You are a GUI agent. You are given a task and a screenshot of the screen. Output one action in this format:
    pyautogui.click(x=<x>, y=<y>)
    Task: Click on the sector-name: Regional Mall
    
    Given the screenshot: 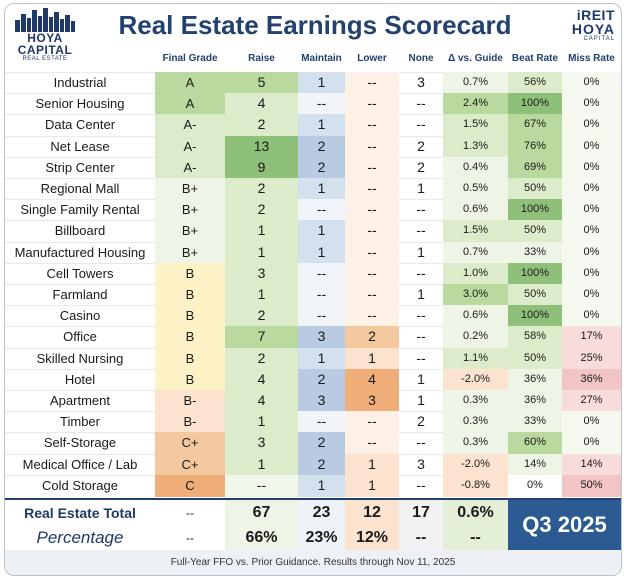 What is the action you would take?
    pyautogui.click(x=80, y=188)
    